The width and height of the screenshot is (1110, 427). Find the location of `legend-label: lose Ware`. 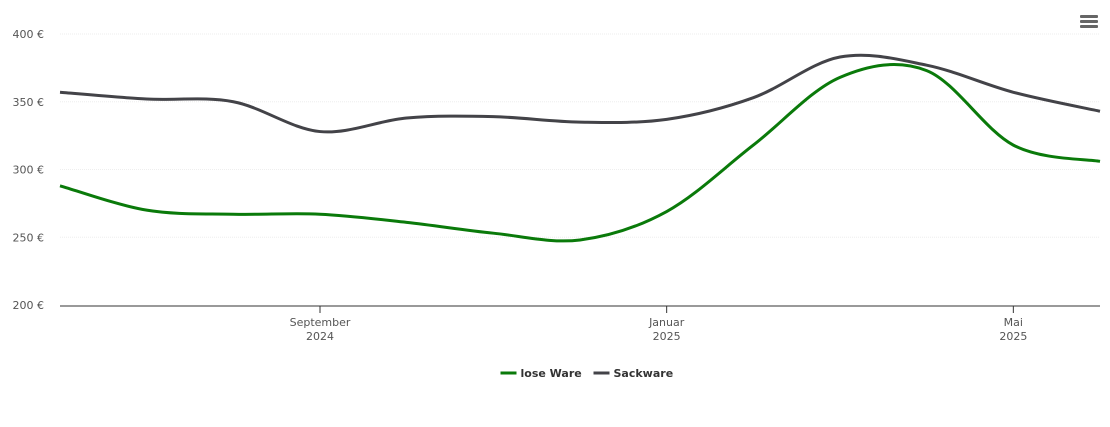

legend-label: lose Ware is located at coordinates (551, 373).